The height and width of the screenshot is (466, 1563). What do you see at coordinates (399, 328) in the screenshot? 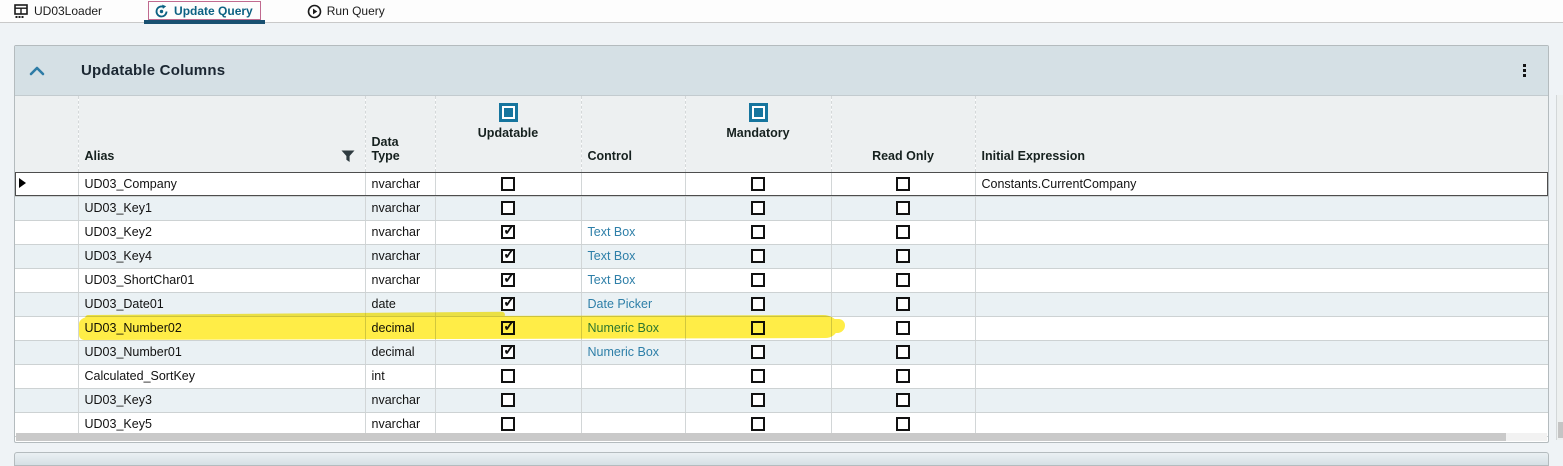
I see `data-type-cell: decimal` at bounding box center [399, 328].